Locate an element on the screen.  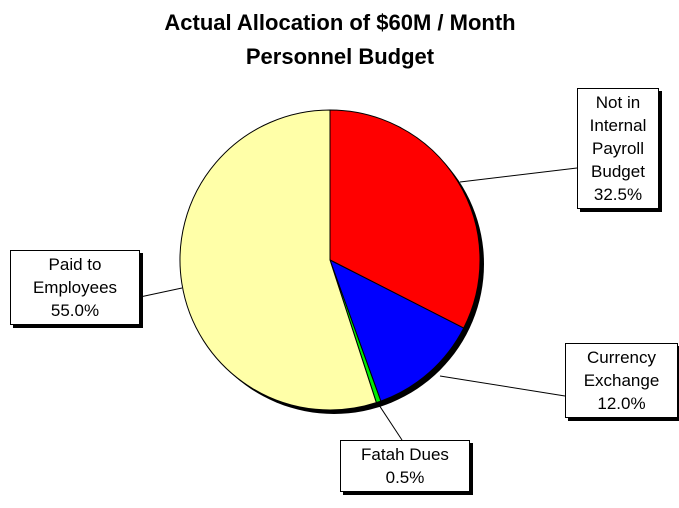
slice-value: 55.0% is located at coordinates (75, 310).